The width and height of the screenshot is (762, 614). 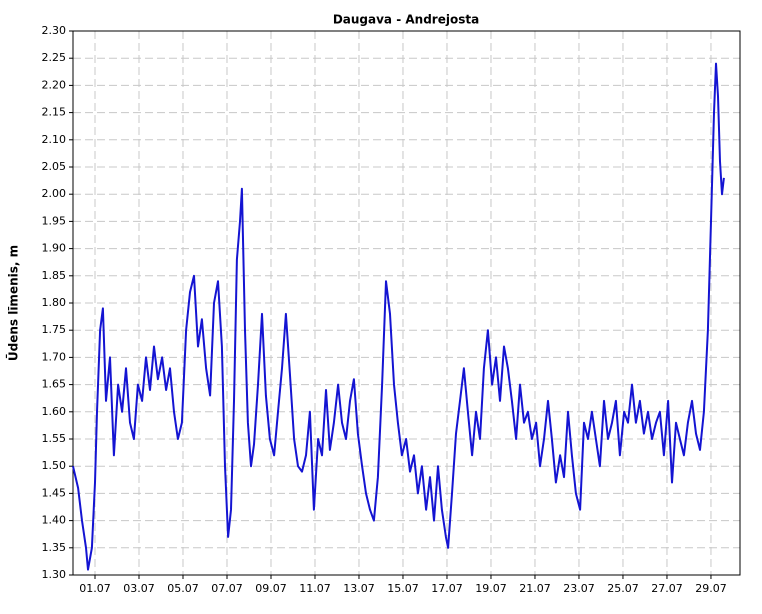 I want to click on x-tick-label: 05.07, so click(x=183, y=588).